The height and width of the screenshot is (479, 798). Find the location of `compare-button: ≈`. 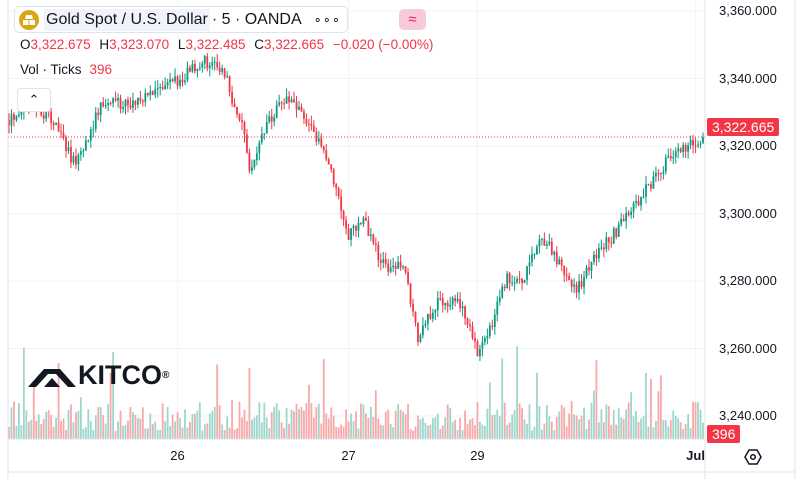

compare-button: ≈ is located at coordinates (412, 19).